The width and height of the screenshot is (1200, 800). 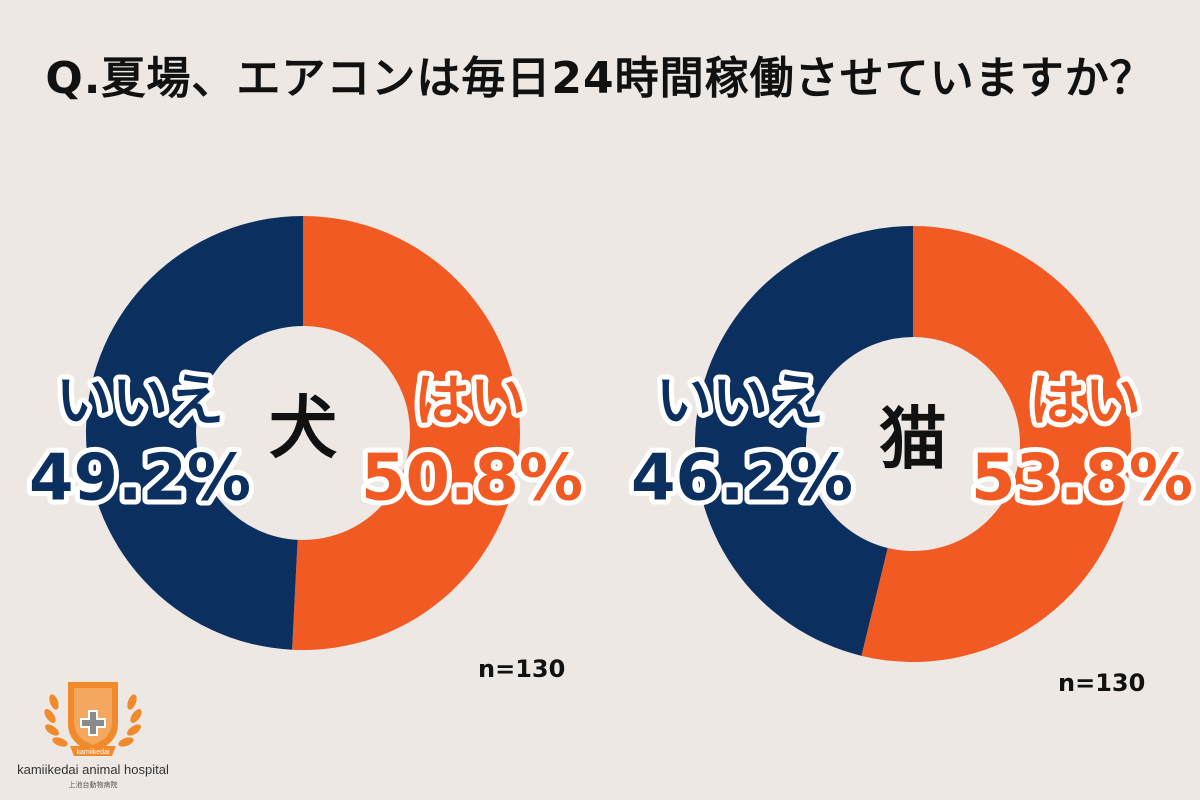 I want to click on dog-no-value: 49.2%, so click(x=140, y=479).